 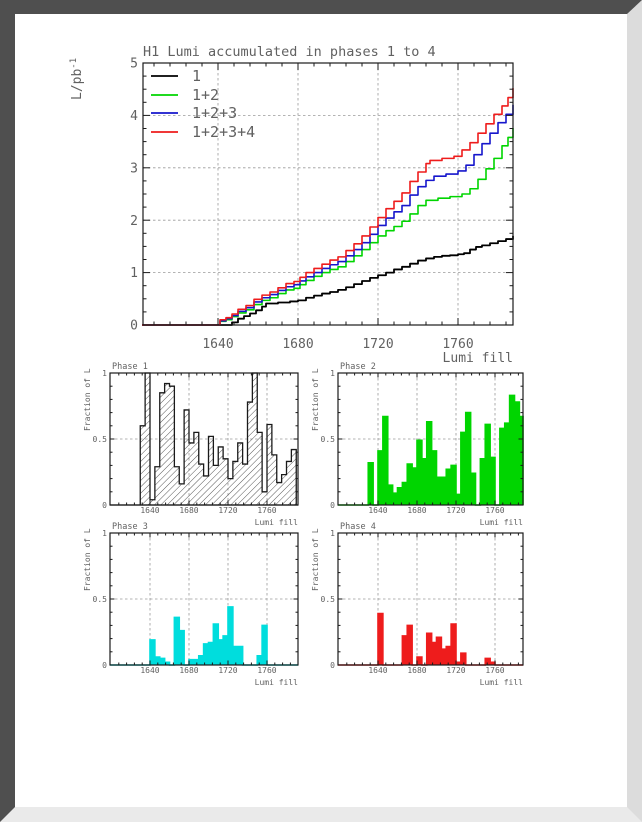 What do you see at coordinates (196, 76) in the screenshot?
I see `legend-label: 1` at bounding box center [196, 76].